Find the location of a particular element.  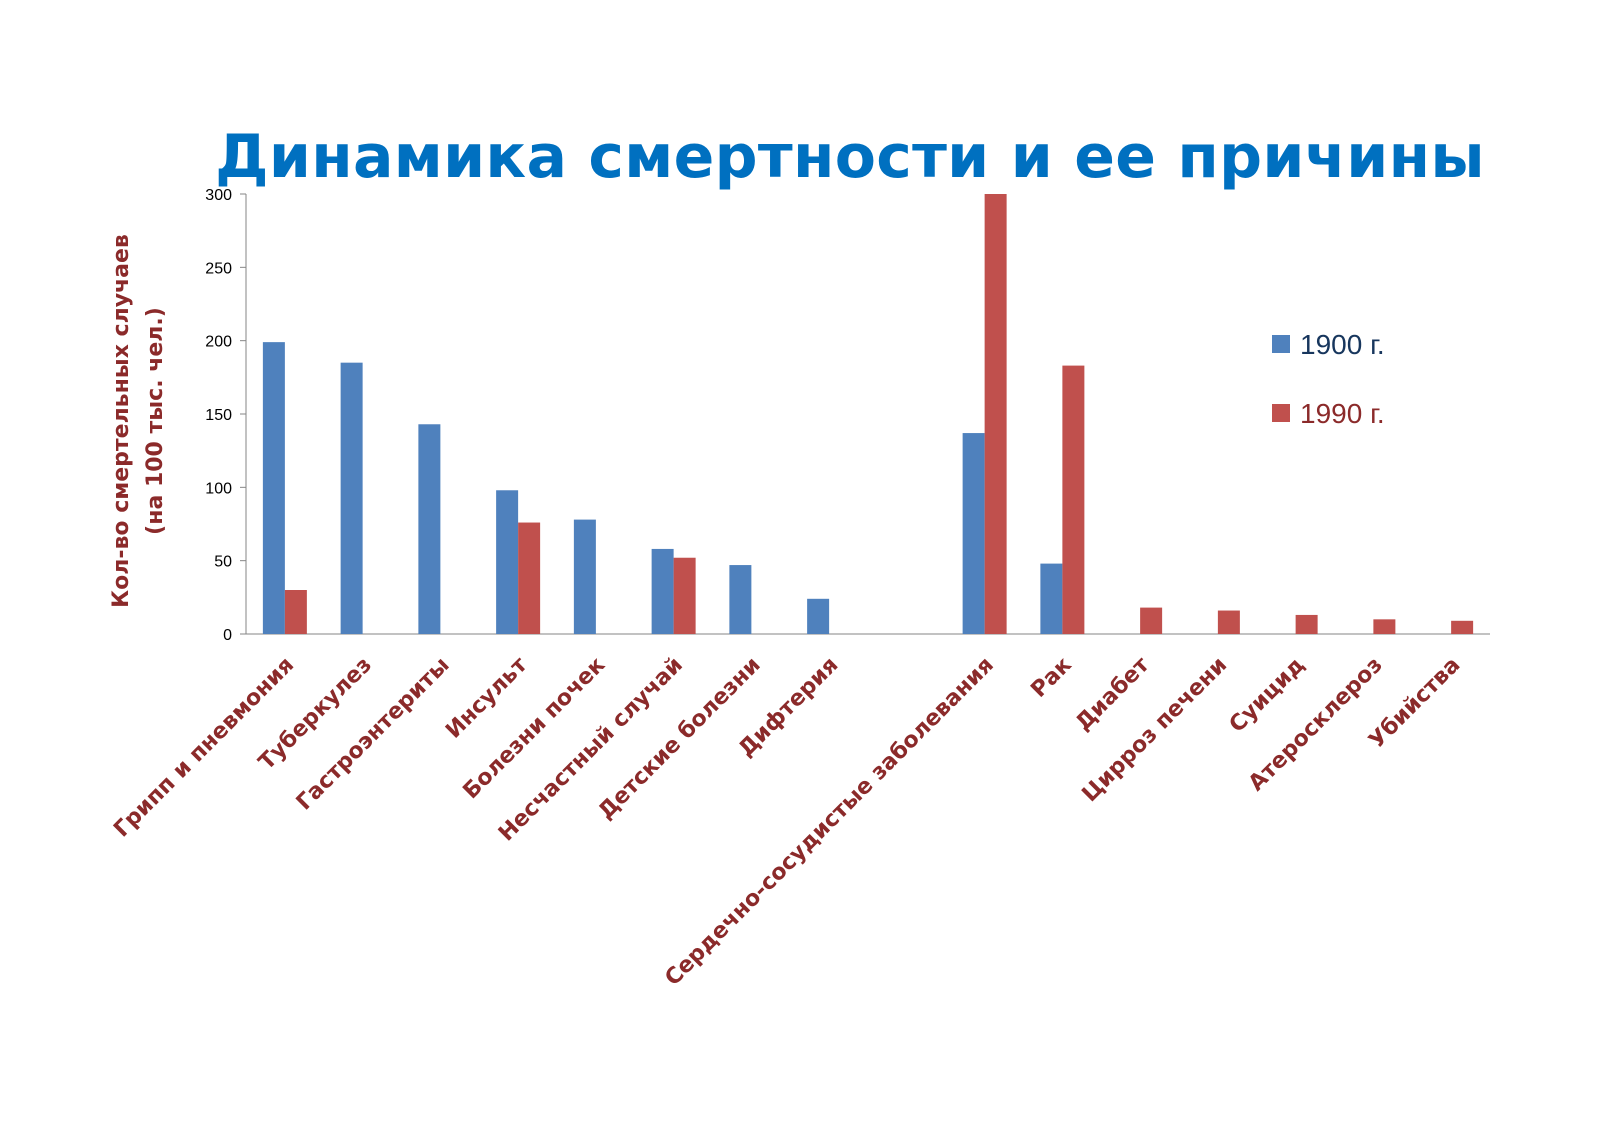

y-ticks: 0 50 100 150 200 250 300 is located at coordinates (225, 415).